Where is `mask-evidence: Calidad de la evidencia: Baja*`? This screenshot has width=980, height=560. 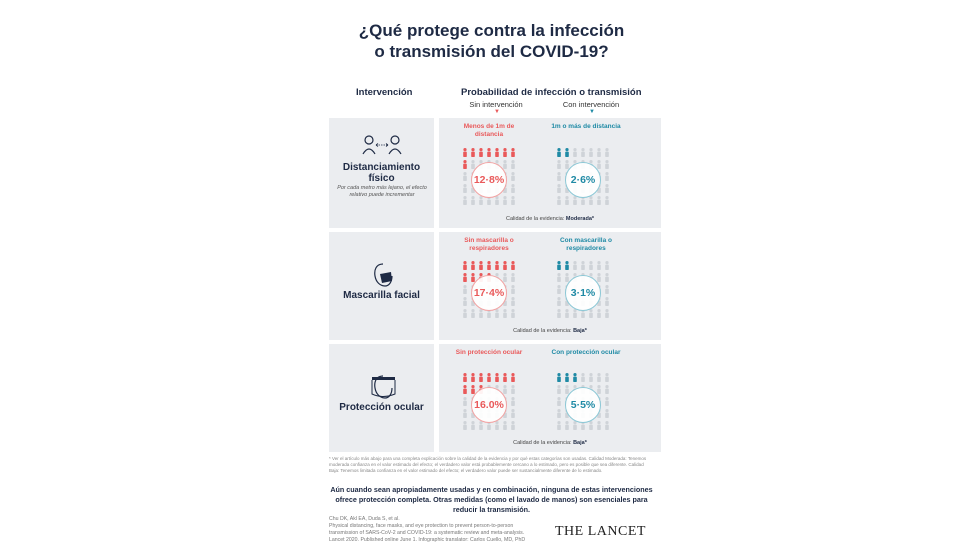
mask-evidence: Calidad de la evidencia: Baja* is located at coordinates (550, 331).